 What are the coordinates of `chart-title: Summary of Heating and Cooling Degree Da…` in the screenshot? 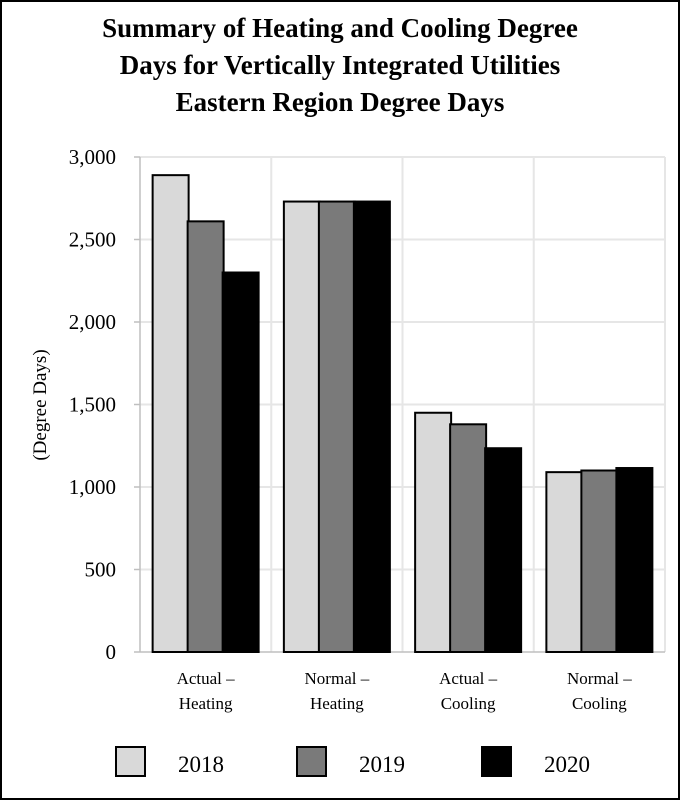 It's located at (340, 65).